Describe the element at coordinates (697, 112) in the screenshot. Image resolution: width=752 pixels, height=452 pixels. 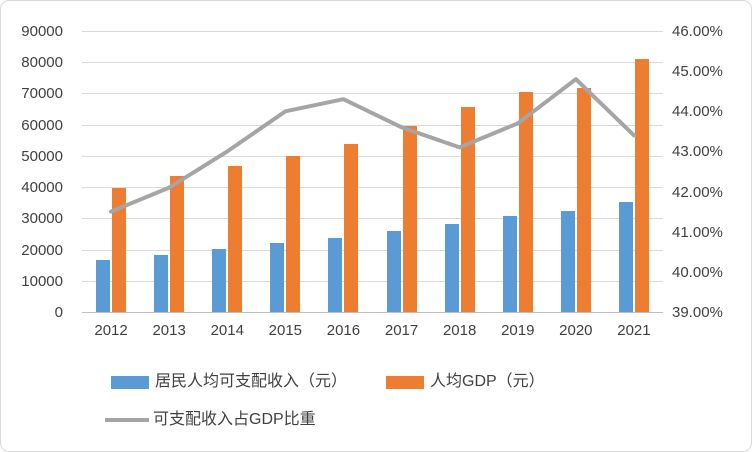
I see `right-tick-label: 44.00%` at that location.